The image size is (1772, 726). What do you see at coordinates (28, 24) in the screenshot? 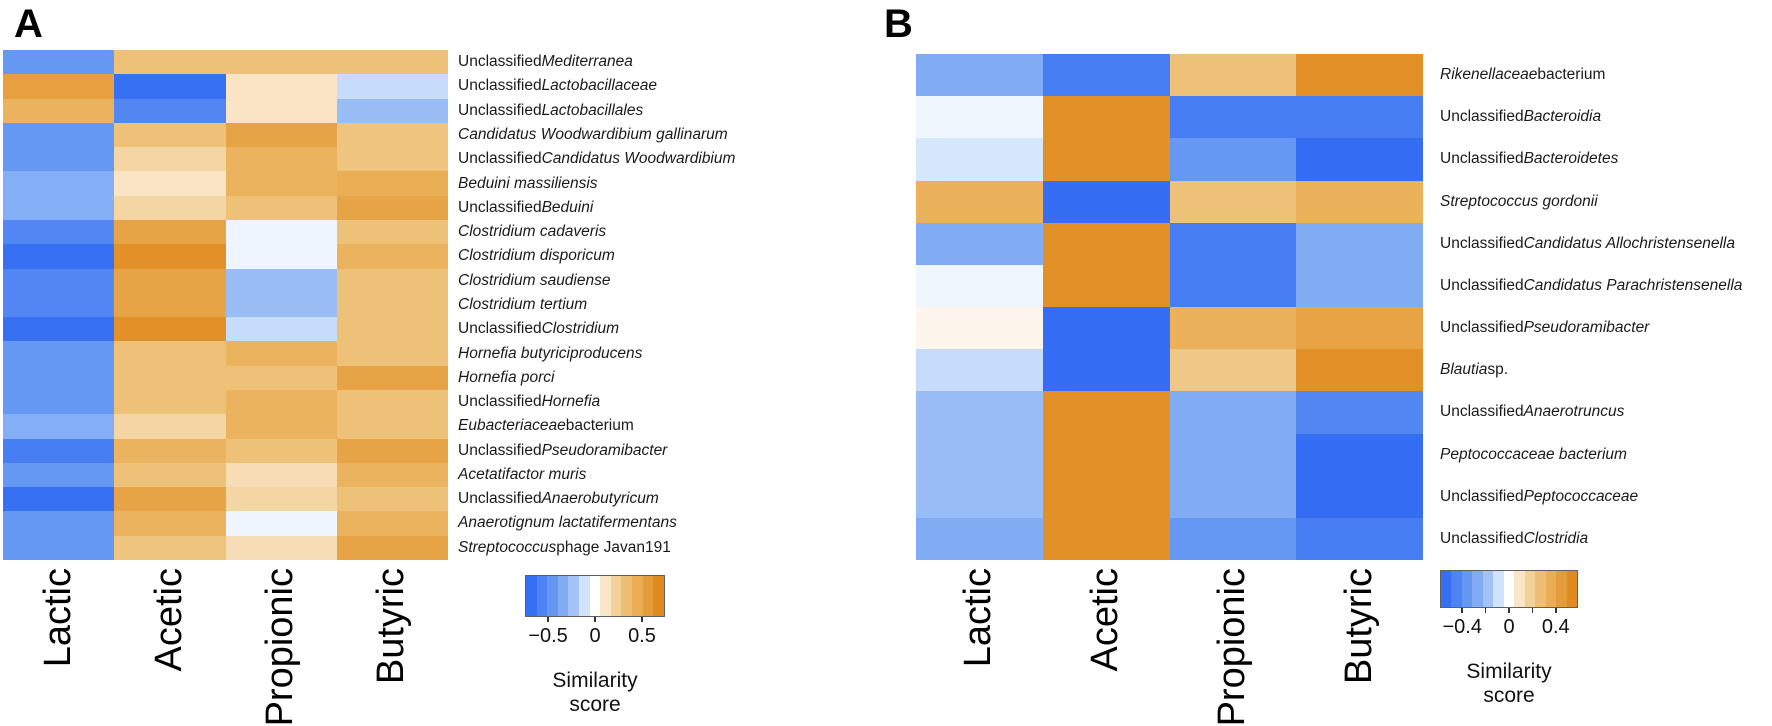
I see `panel-a-letter: A` at bounding box center [28, 24].